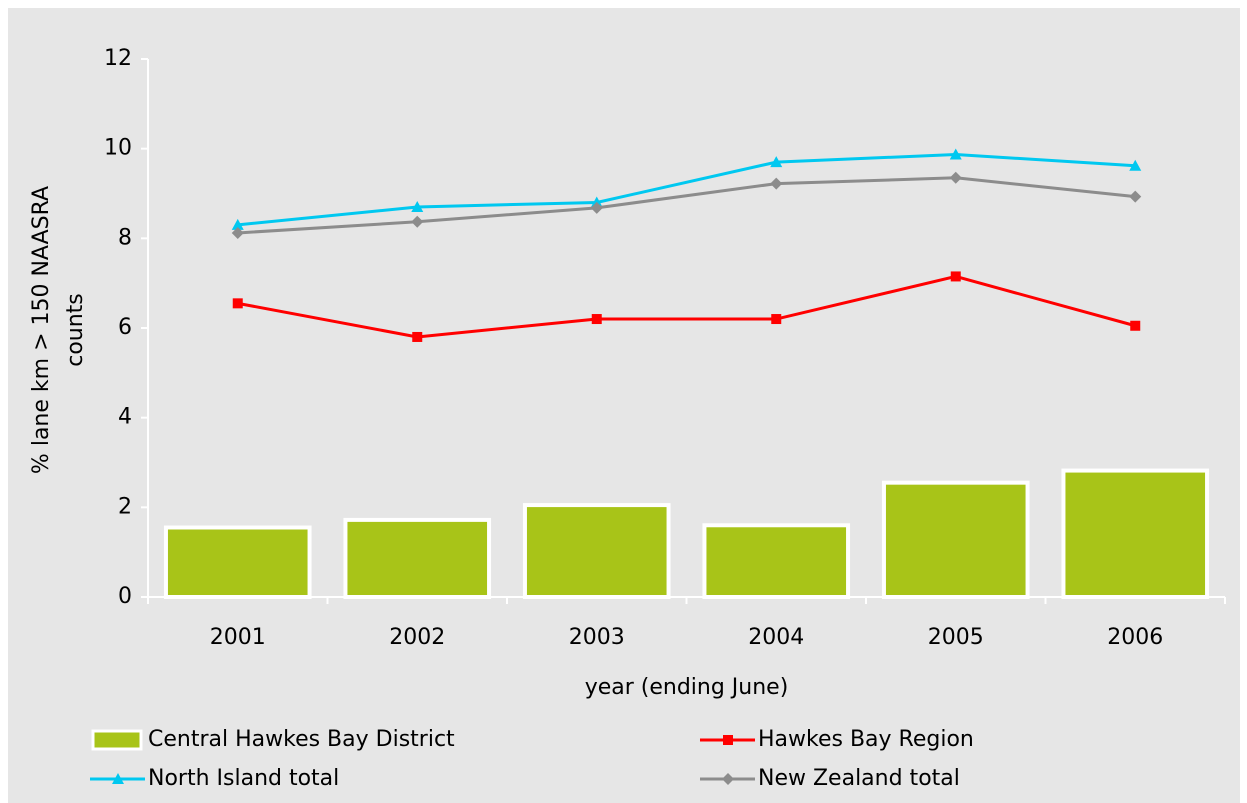 The height and width of the screenshot is (803, 1247). I want to click on y-tick-label: 0, so click(125, 596).